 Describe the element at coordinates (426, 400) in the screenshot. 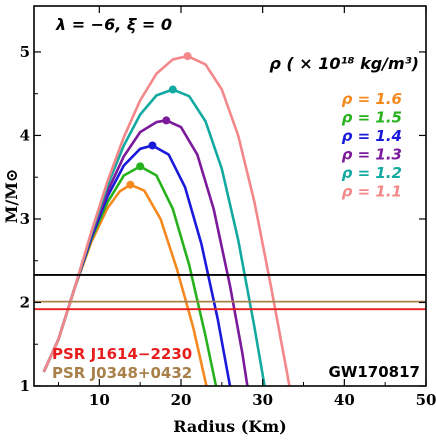

I see `x-tick-label: 50` at that location.